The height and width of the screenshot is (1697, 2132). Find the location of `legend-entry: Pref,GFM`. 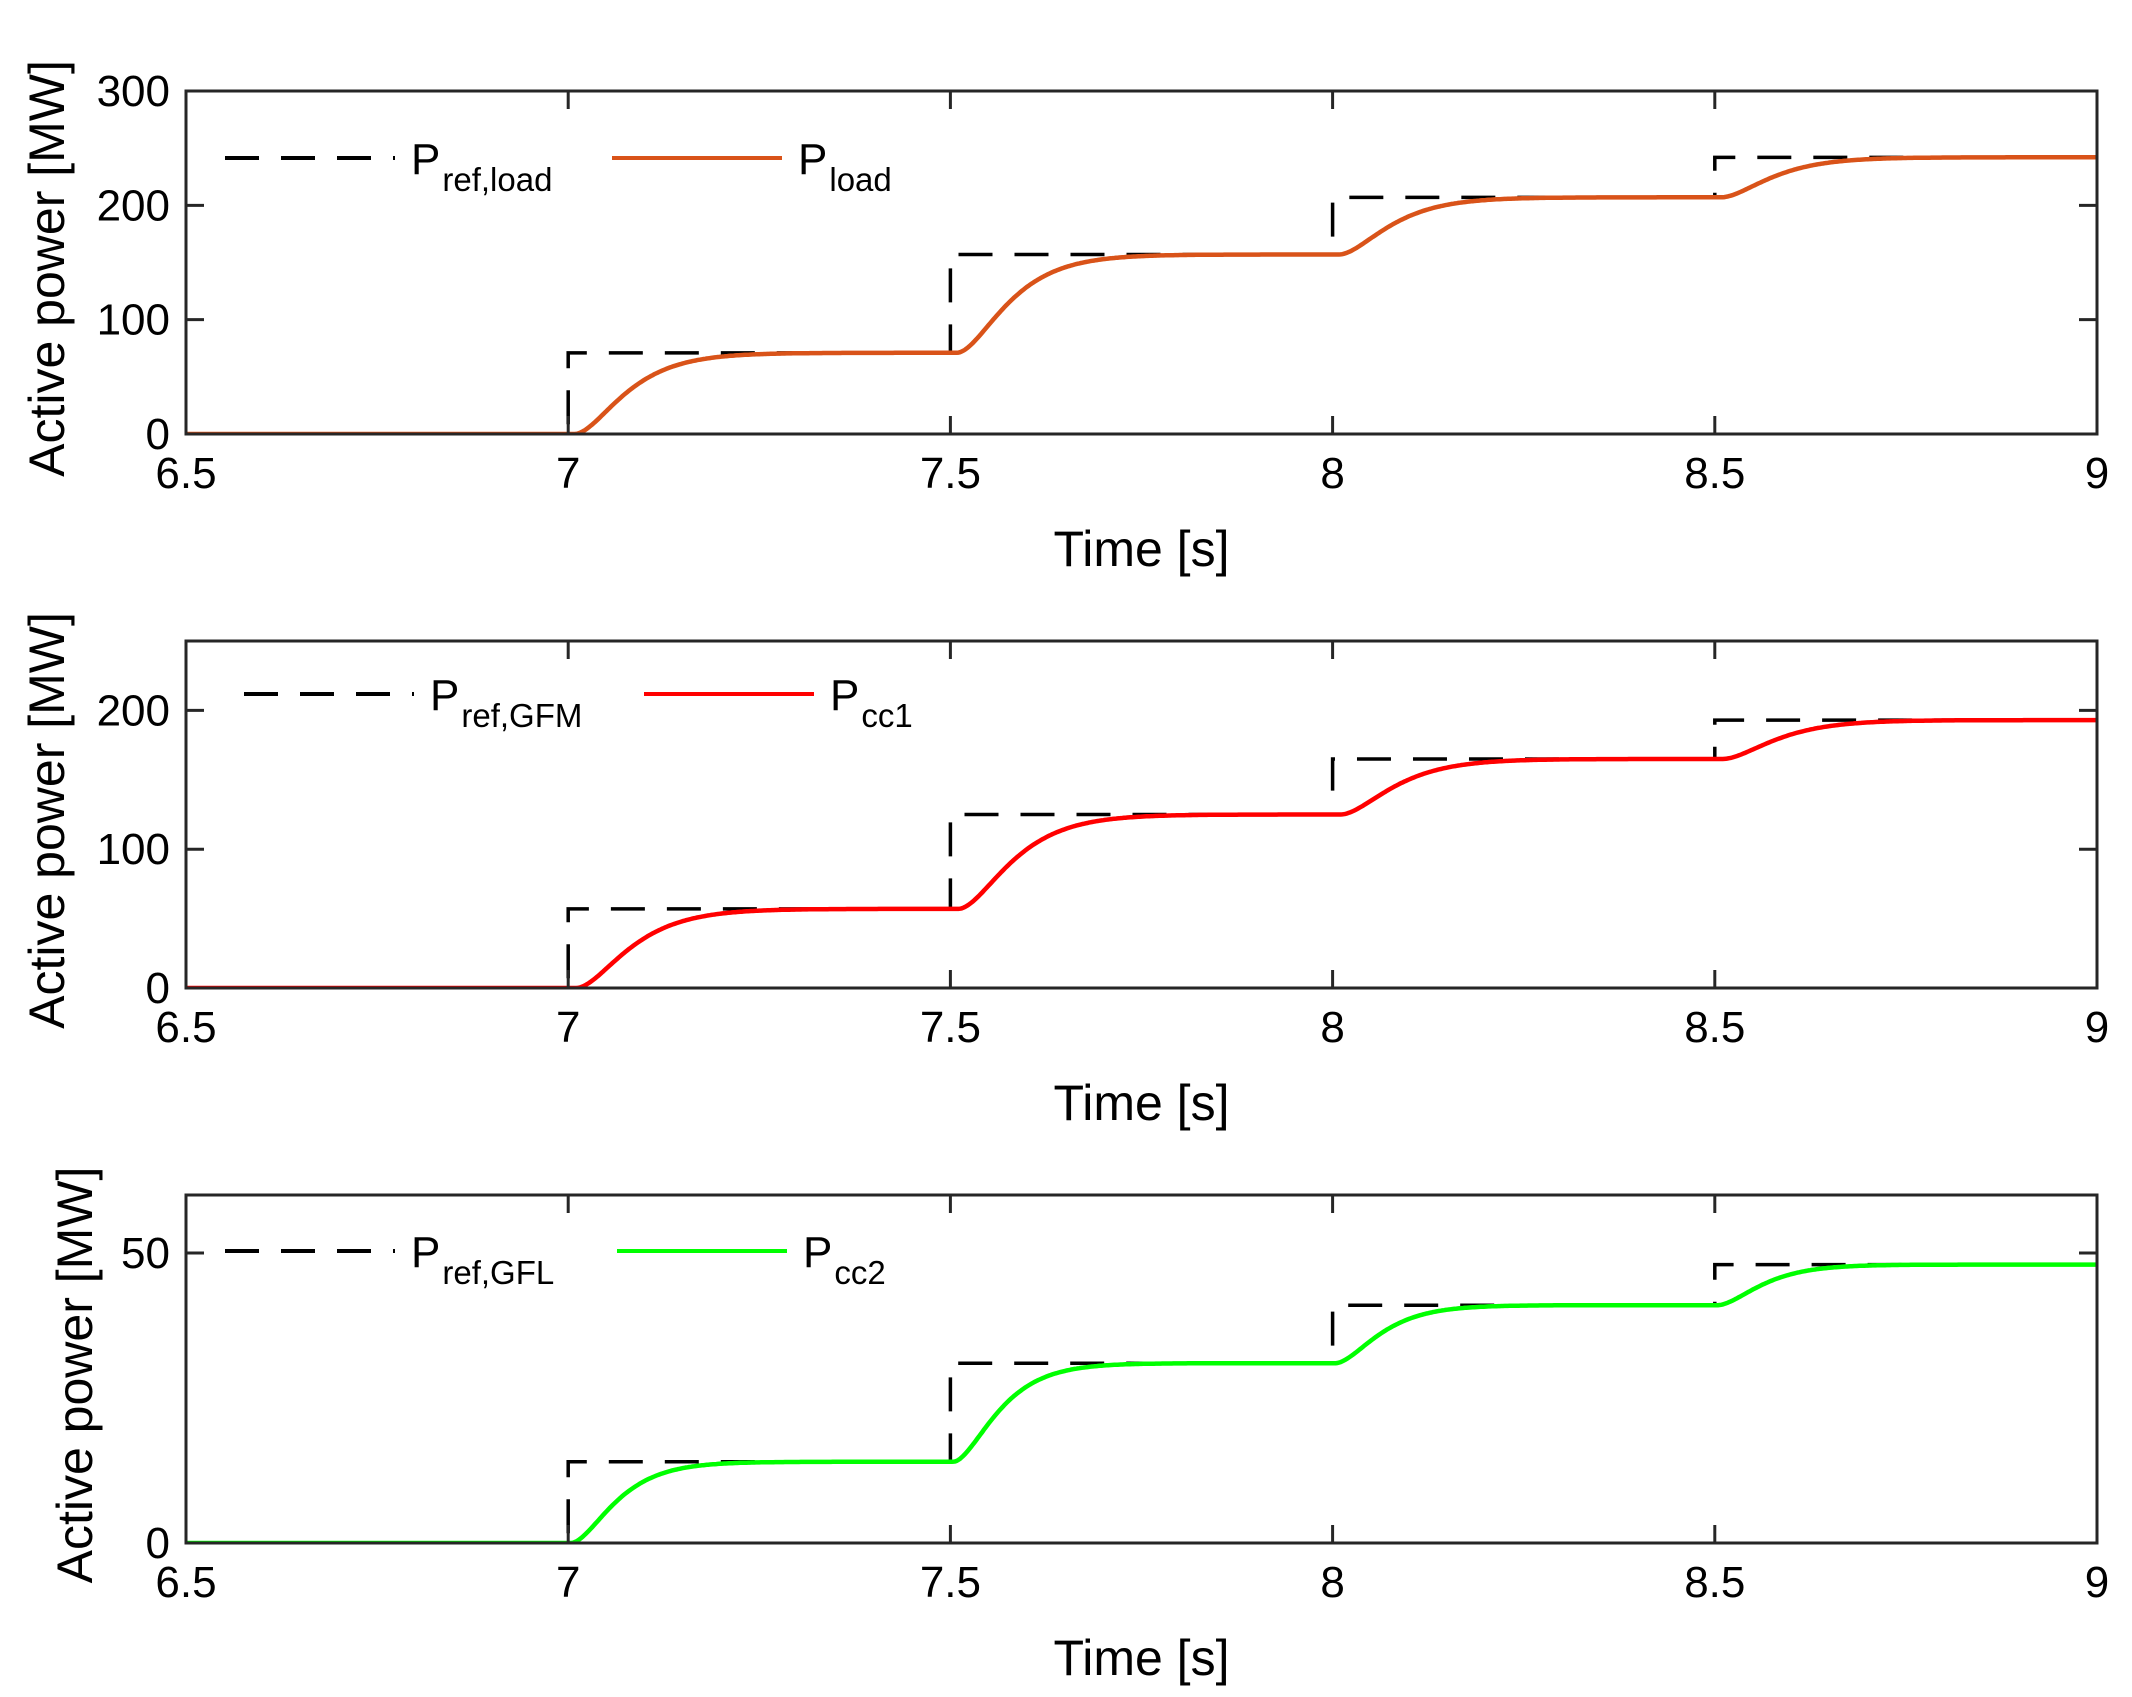

legend-entry: Pref,GFM is located at coordinates (413, 702).